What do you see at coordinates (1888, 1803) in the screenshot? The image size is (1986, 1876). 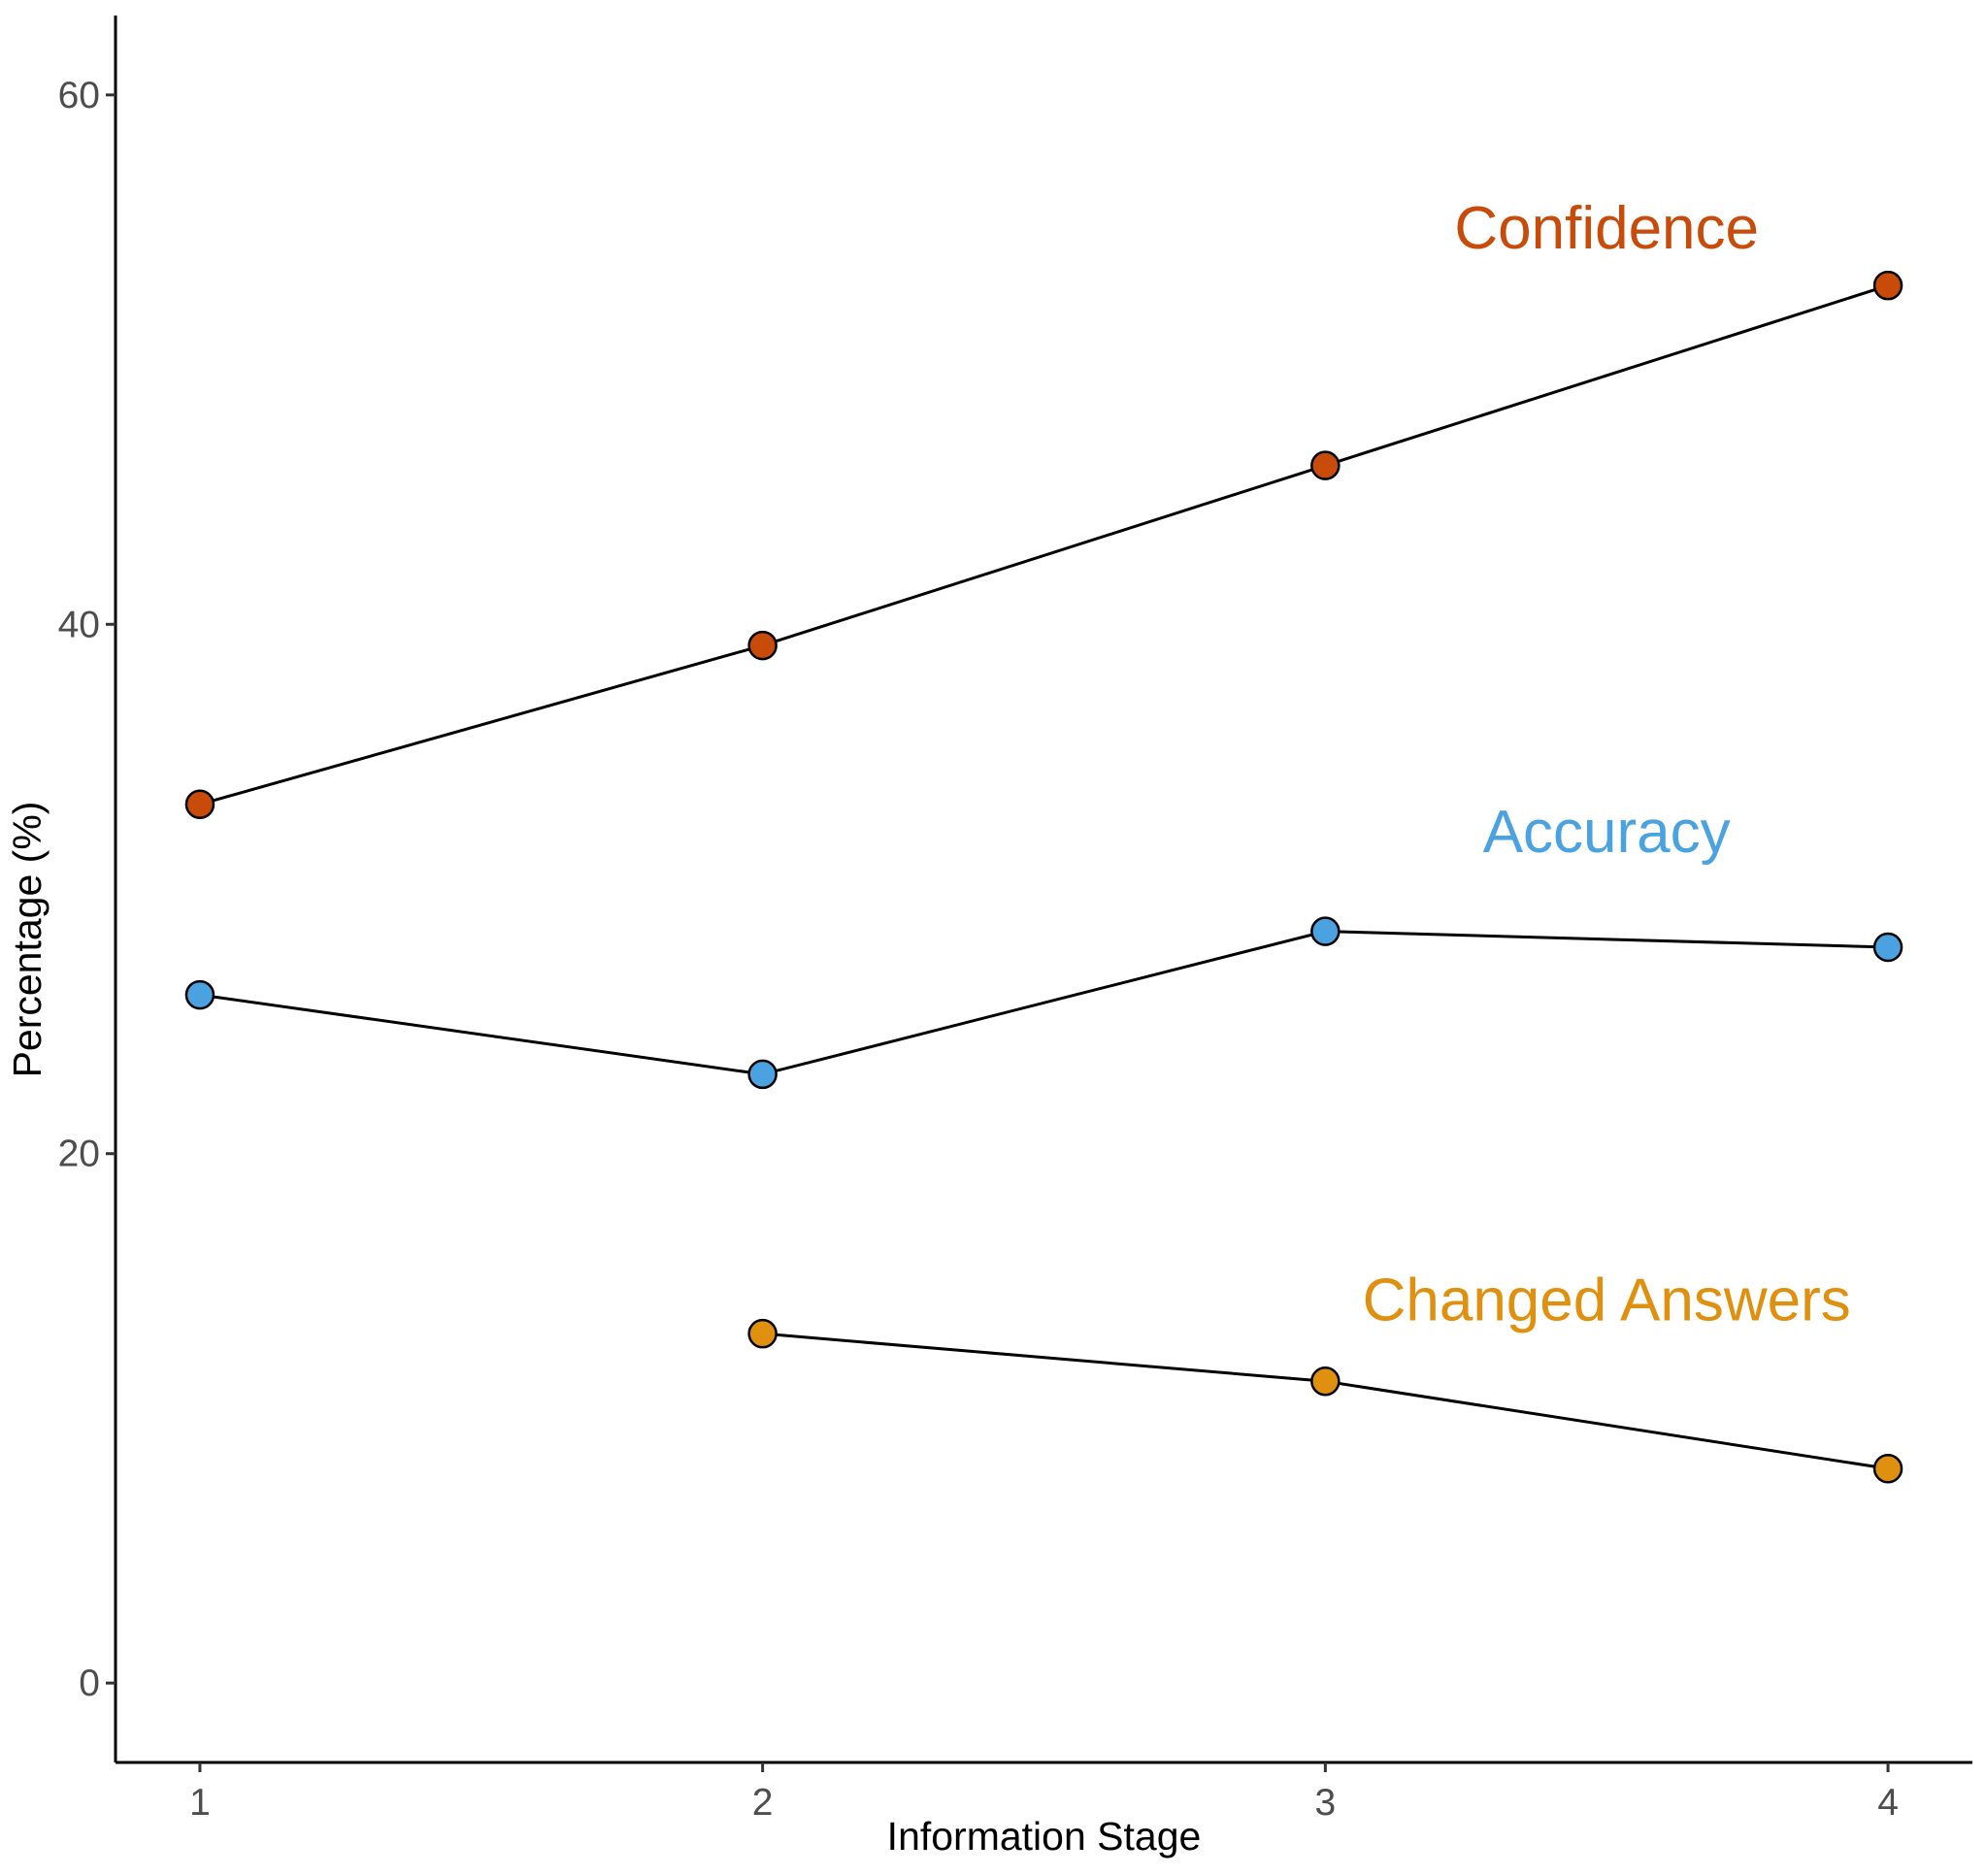 I see `x-tick-label: 4` at bounding box center [1888, 1803].